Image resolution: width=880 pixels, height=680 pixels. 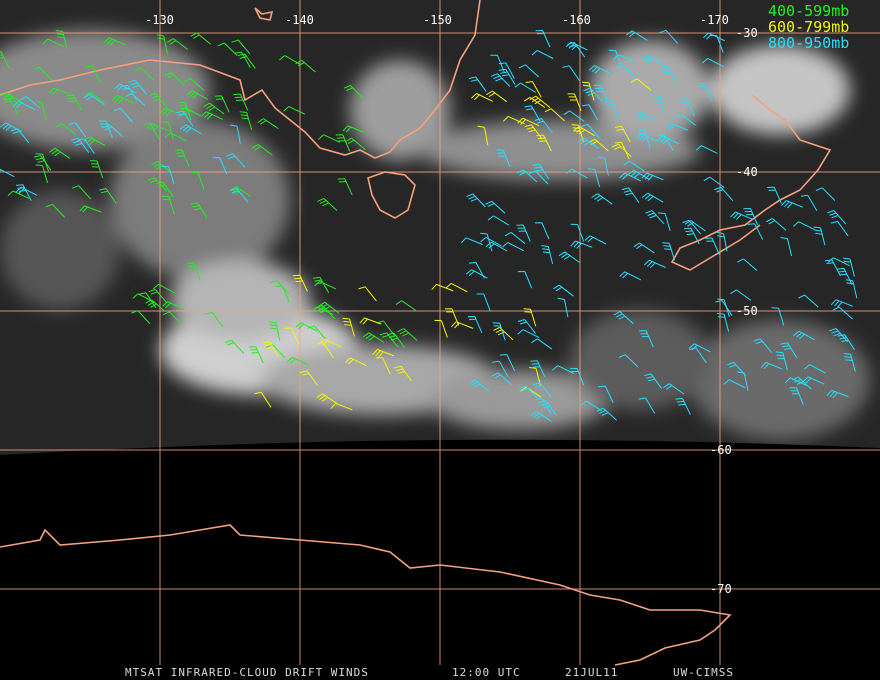 I want to click on latitude-label: -50, so click(x=747, y=311).